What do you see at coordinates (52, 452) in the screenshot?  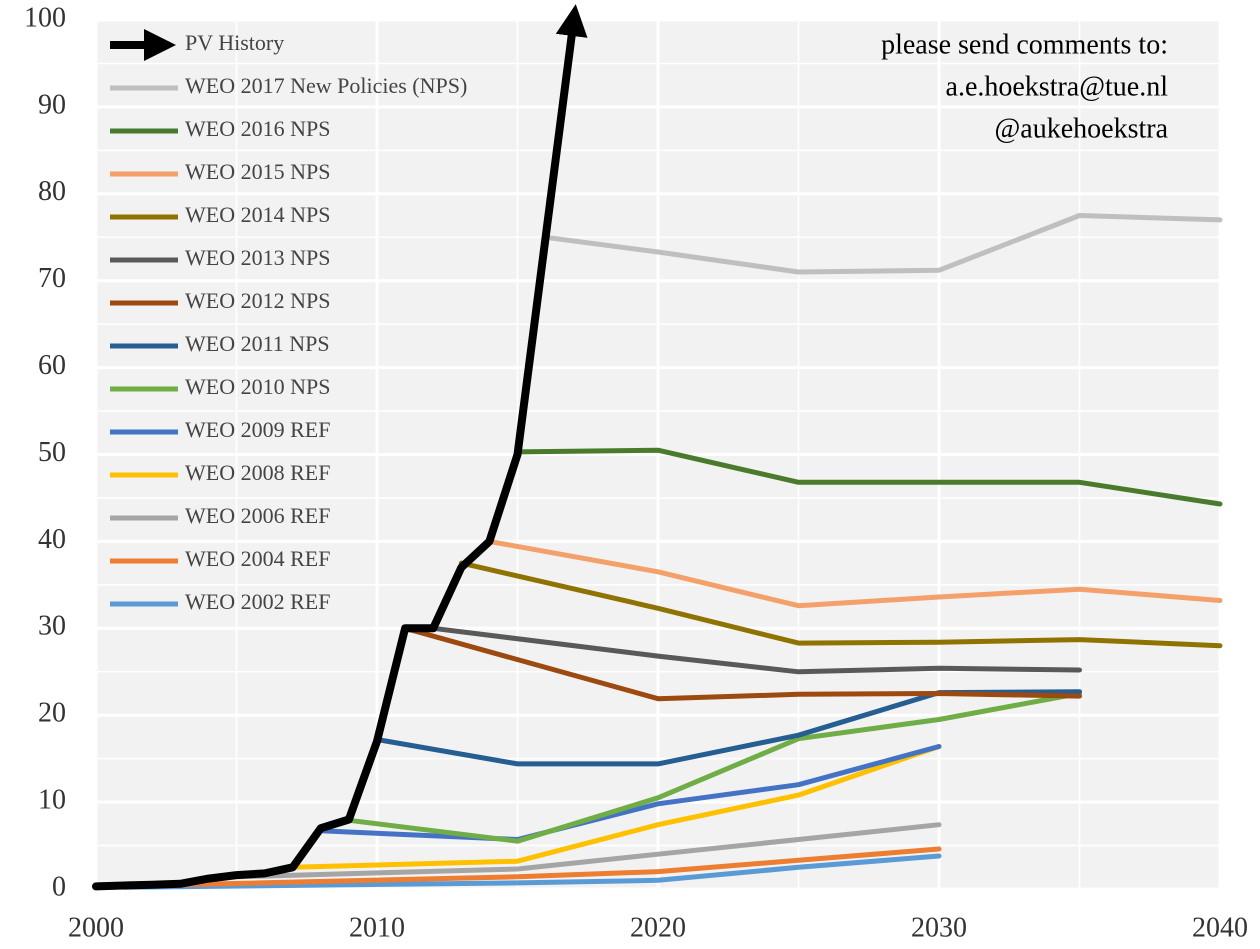 I see `y-tick-label: 50` at bounding box center [52, 452].